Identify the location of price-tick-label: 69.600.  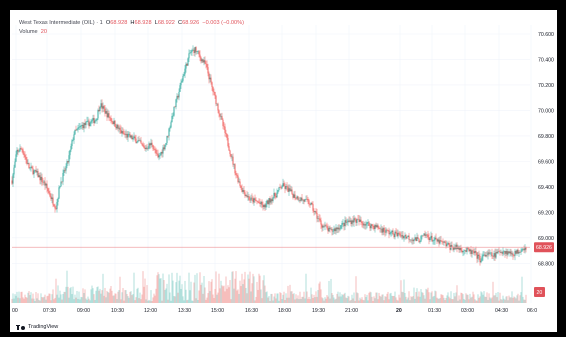
(546, 162).